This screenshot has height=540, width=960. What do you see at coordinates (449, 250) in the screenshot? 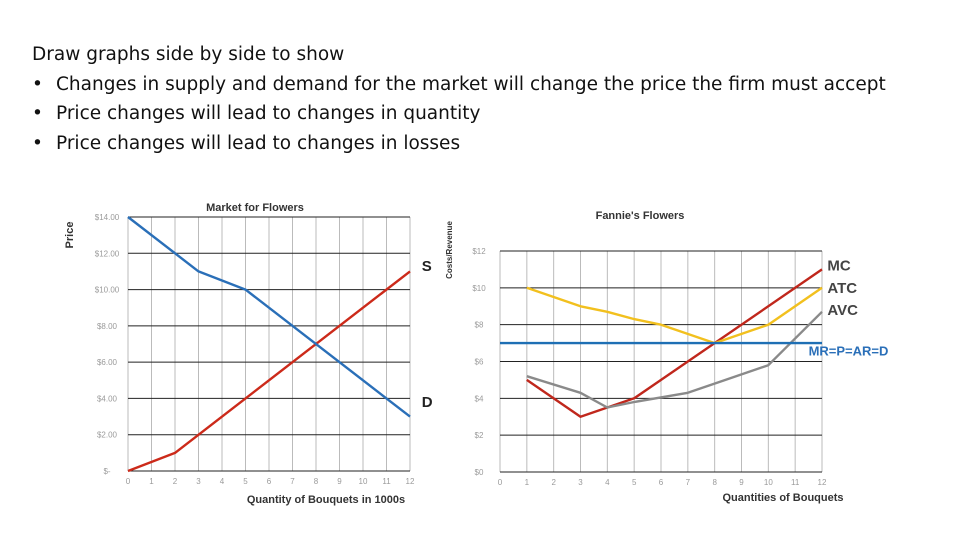
I see `y-axis-label: Costs/Revenue` at bounding box center [449, 250].